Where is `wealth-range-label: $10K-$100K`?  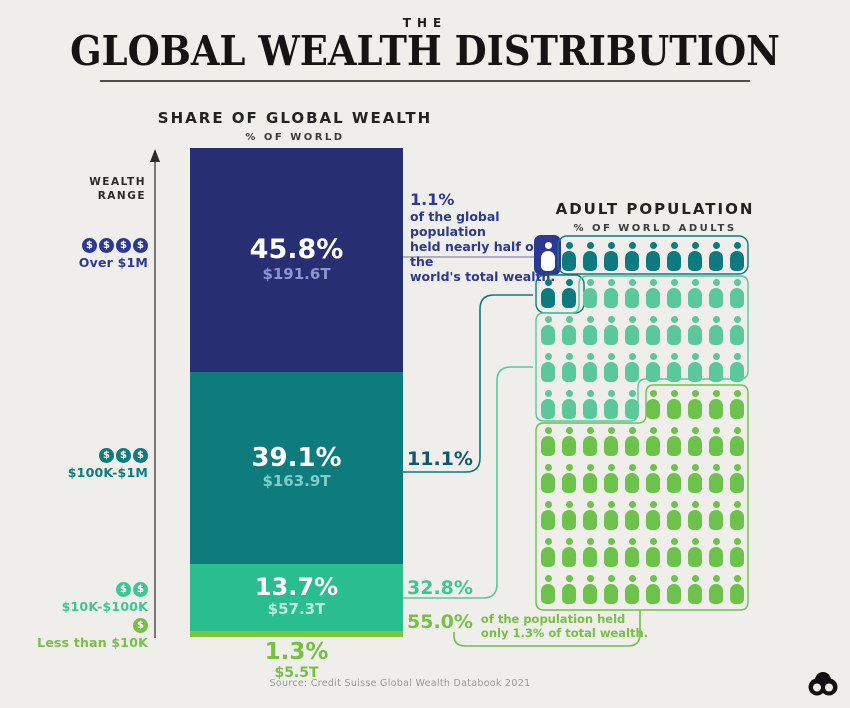 wealth-range-label: $10K-$100K is located at coordinates (104, 606).